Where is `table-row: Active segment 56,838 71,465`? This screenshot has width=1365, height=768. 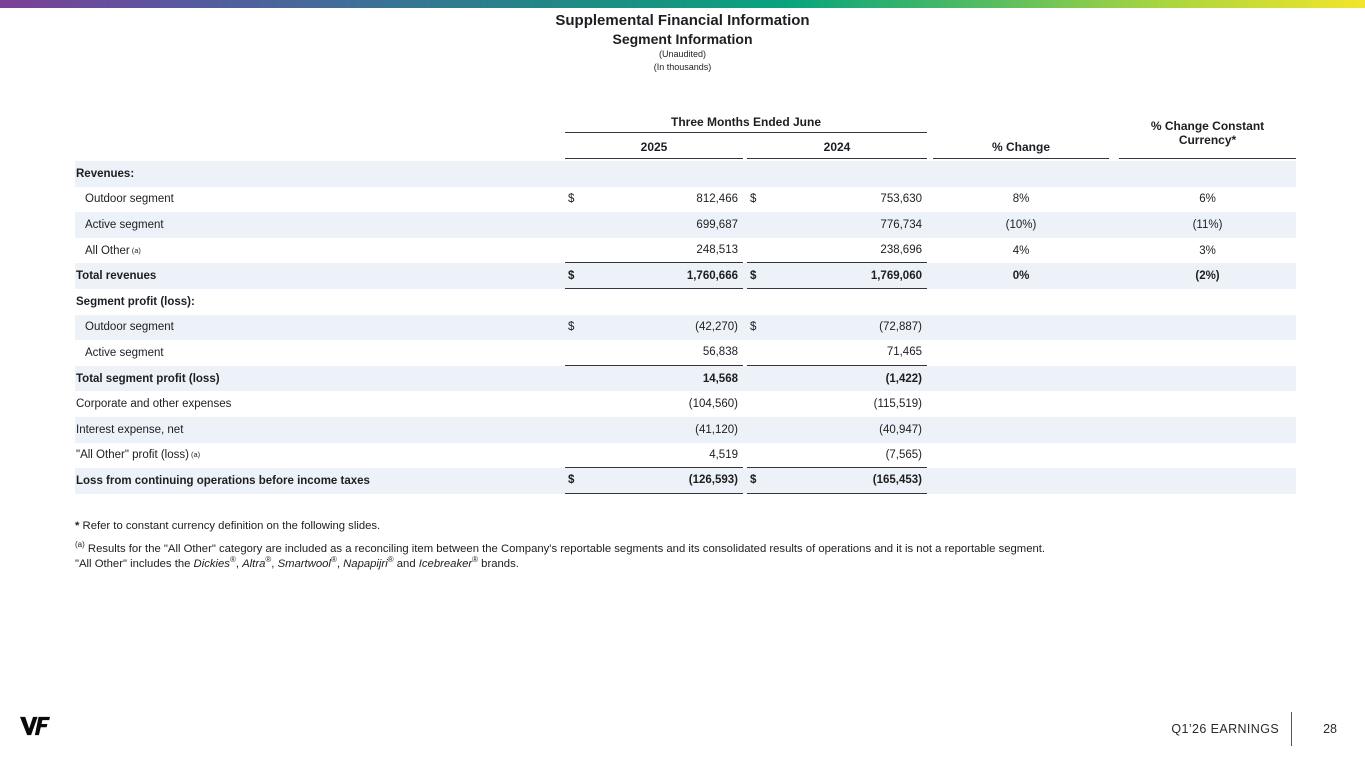
table-row: Active segment 56,838 71,465 is located at coordinates (685, 353).